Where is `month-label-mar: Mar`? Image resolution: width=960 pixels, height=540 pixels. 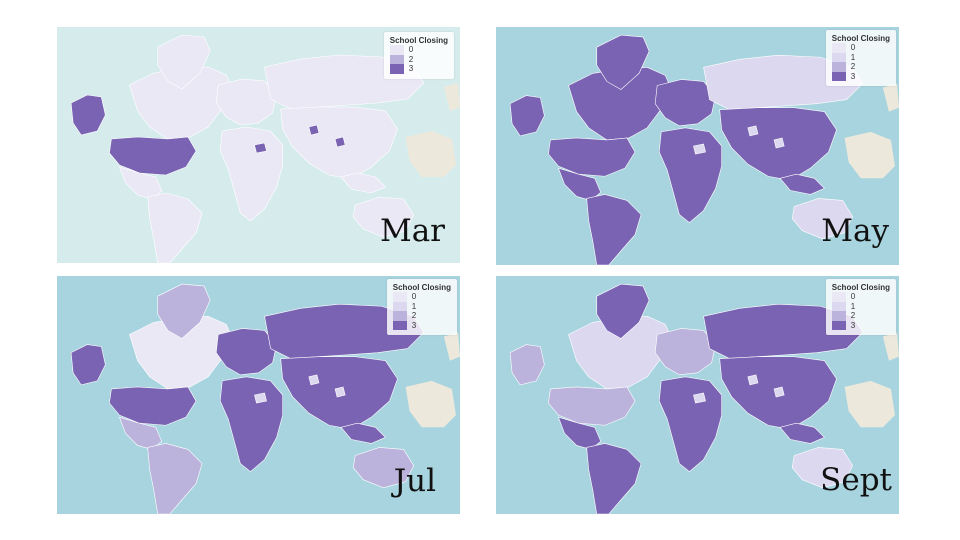
month-label-mar: Mar is located at coordinates (412, 231).